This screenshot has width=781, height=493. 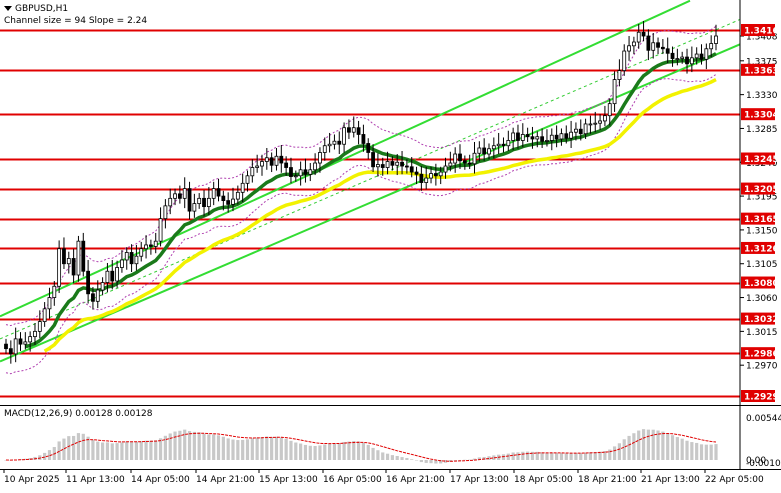 I want to click on y-tick-label: 1.3150, so click(x=762, y=231).